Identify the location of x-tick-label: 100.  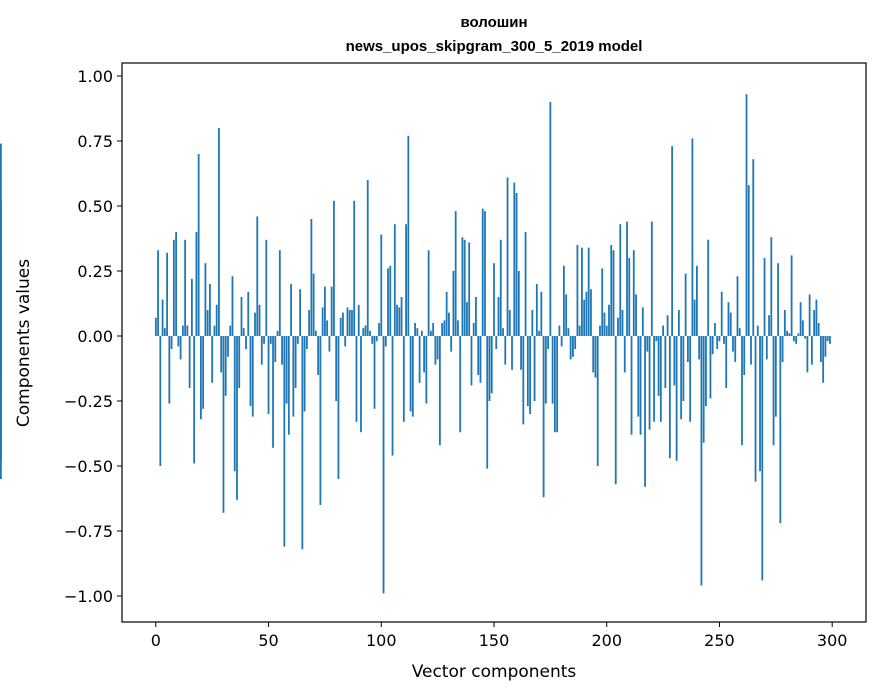
(381, 640).